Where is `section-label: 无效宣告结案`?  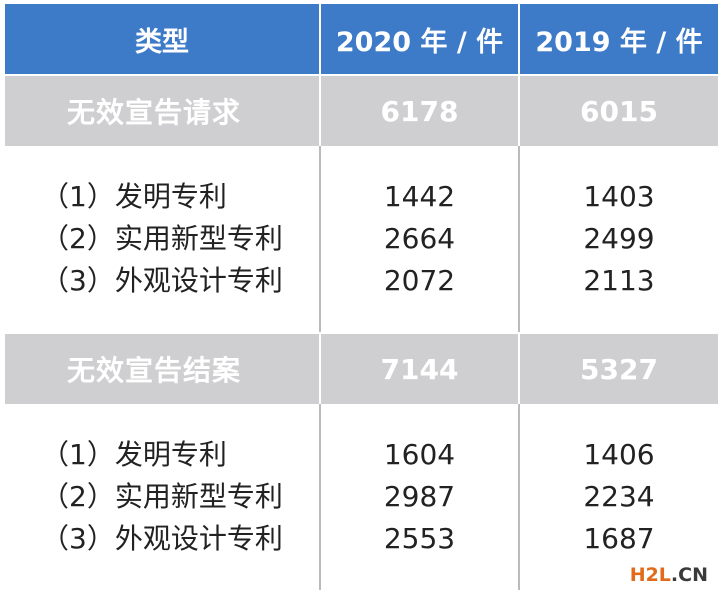
section-label: 无效宣告结案 is located at coordinates (154, 370).